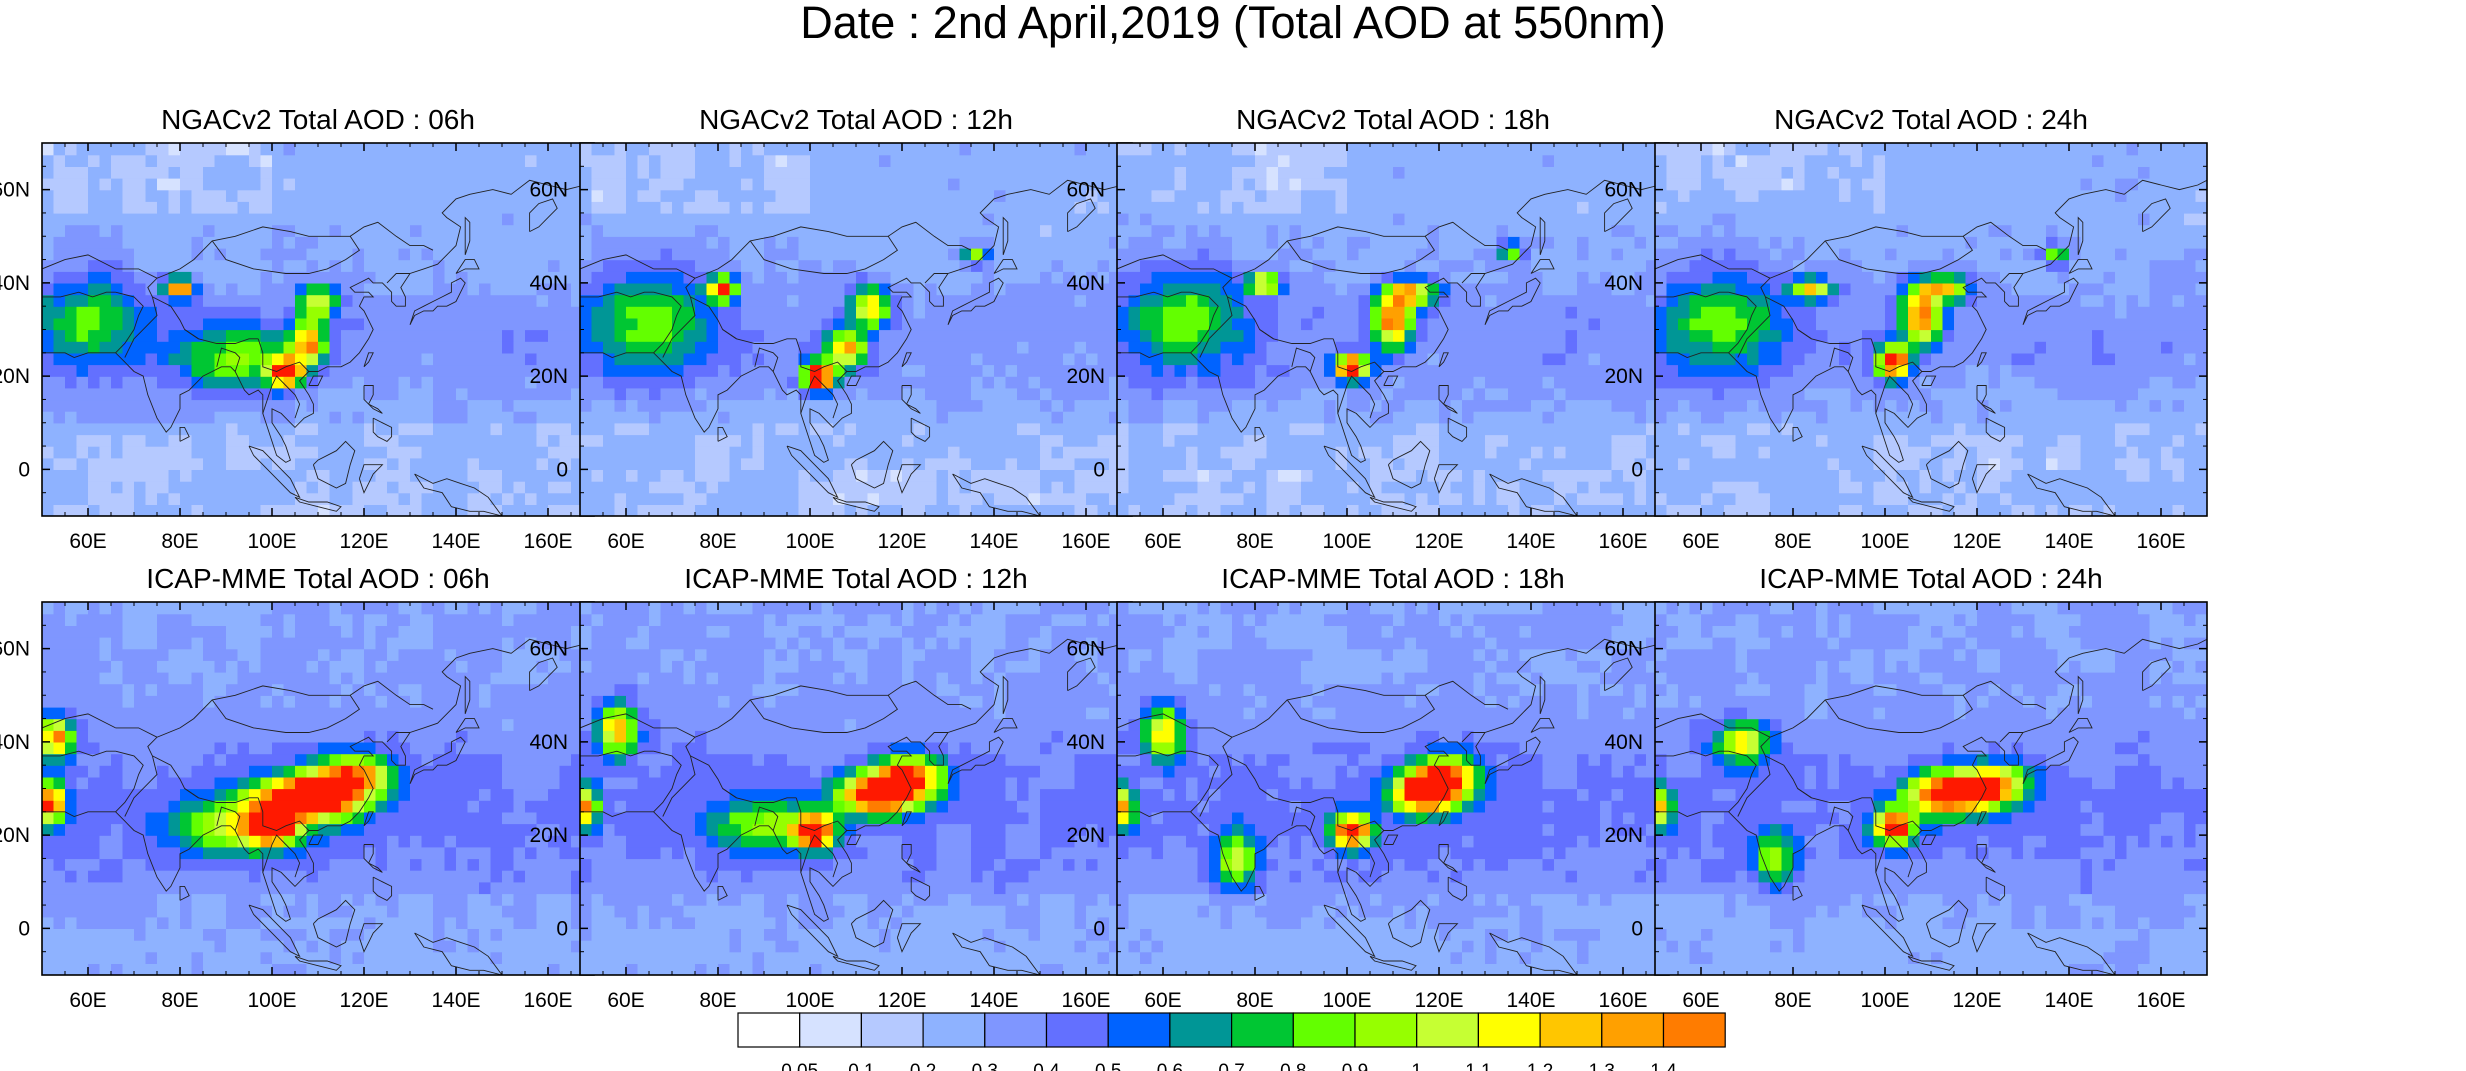 This screenshot has width=2466, height=1071. I want to click on colorbar-label: 0.3, so click(985, 1066).